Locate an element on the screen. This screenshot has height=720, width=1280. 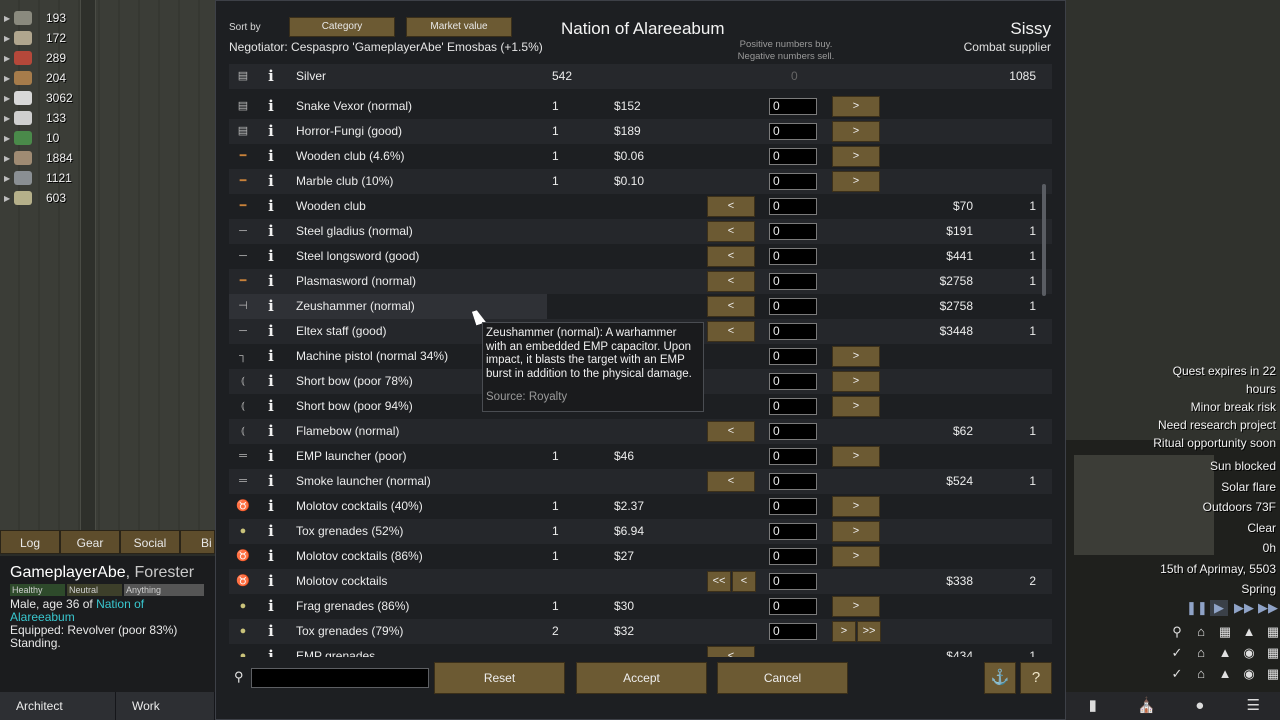
trade-cart-icon: ? is located at coordinates (1036, 678).